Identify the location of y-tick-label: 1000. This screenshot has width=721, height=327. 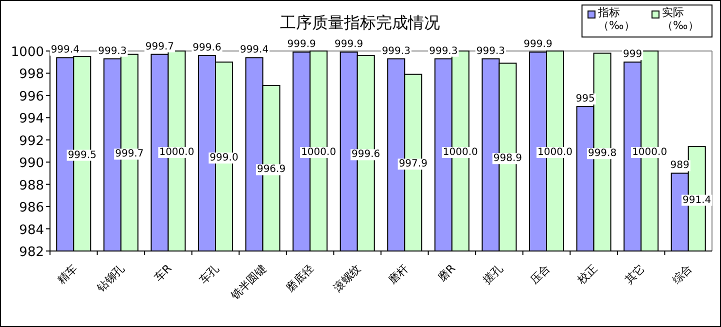
(27, 52).